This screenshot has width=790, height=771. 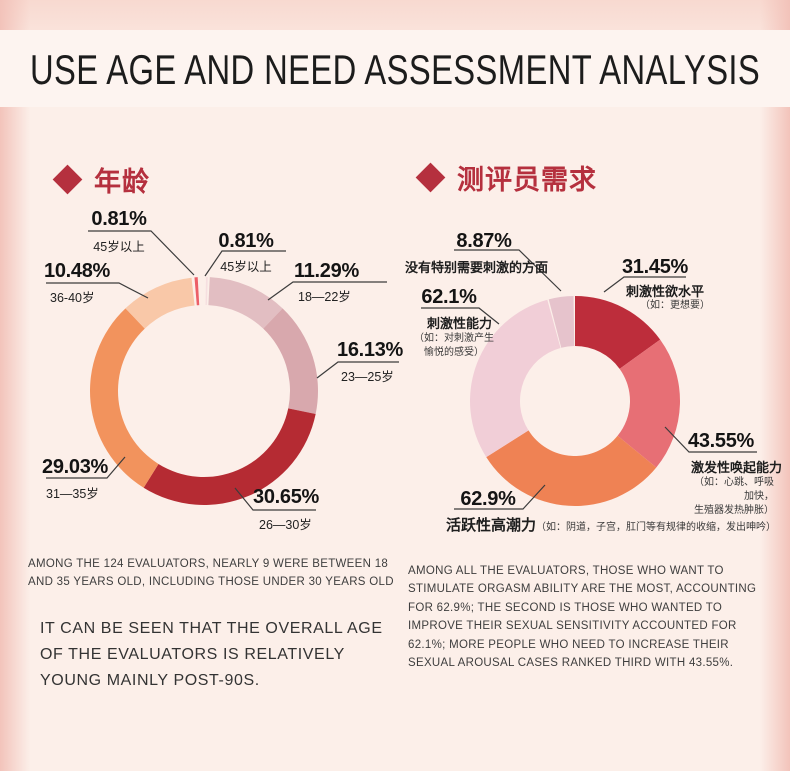 What do you see at coordinates (491, 525) in the screenshot?
I see `needs-slice-label: 活跃性高潮力` at bounding box center [491, 525].